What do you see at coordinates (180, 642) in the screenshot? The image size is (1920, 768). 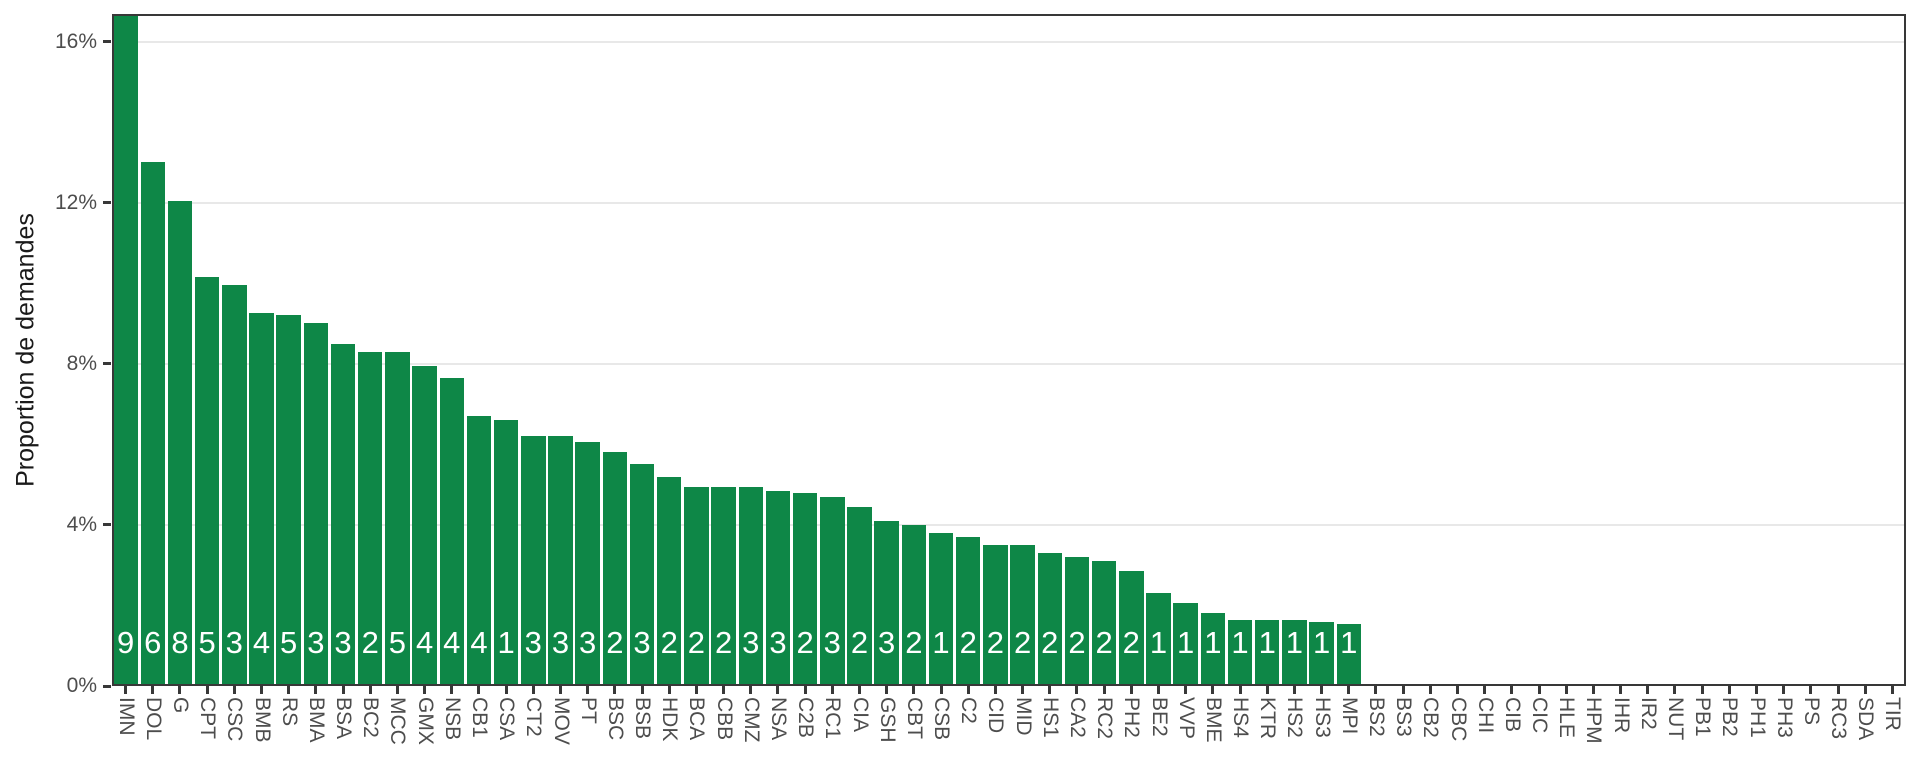 I see `bar-value-label: 8` at bounding box center [180, 642].